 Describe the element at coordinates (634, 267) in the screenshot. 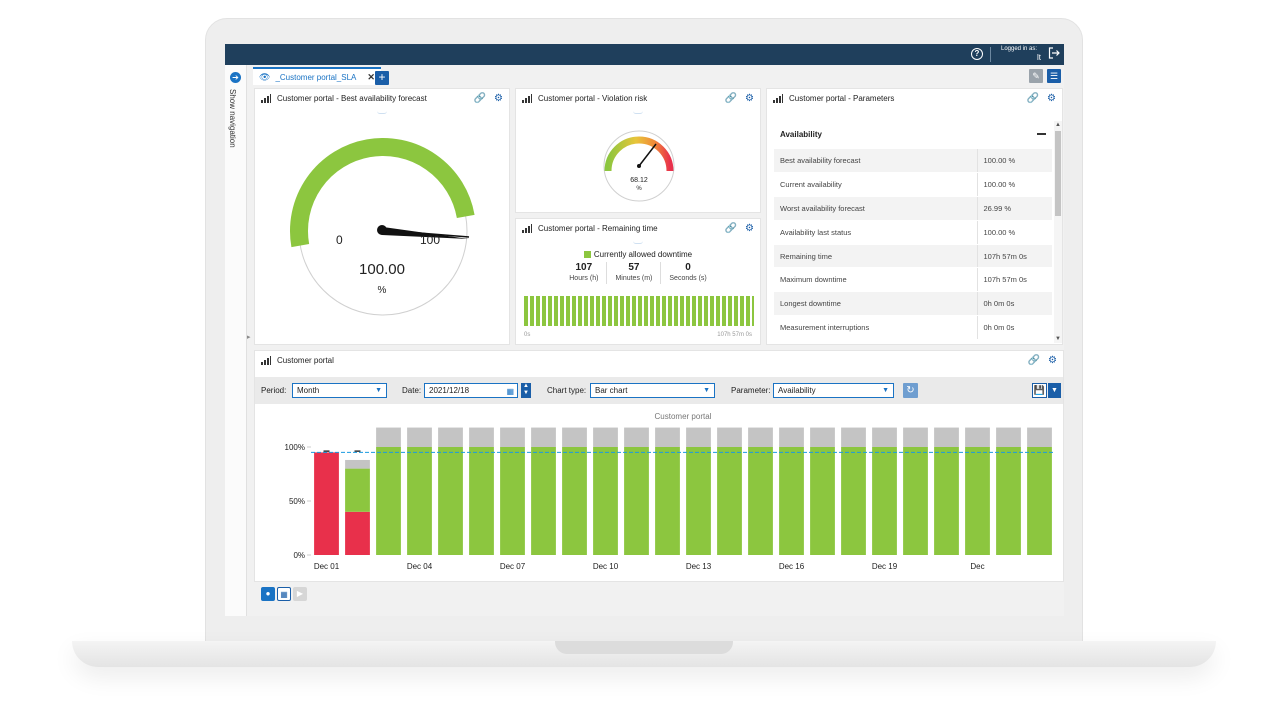

I see `minutes-value: 57` at that location.